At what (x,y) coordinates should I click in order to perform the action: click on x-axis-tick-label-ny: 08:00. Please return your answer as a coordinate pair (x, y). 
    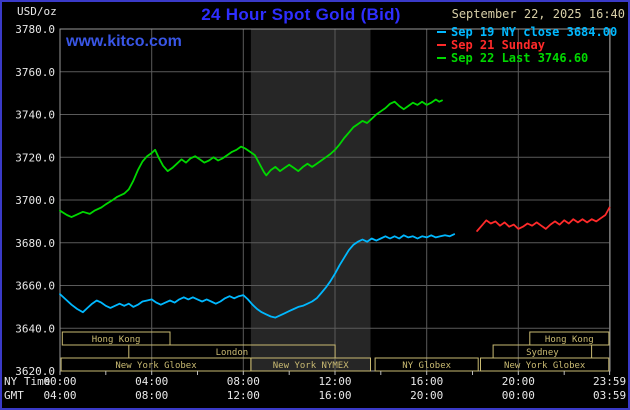
    Looking at the image, I should click on (243, 381).